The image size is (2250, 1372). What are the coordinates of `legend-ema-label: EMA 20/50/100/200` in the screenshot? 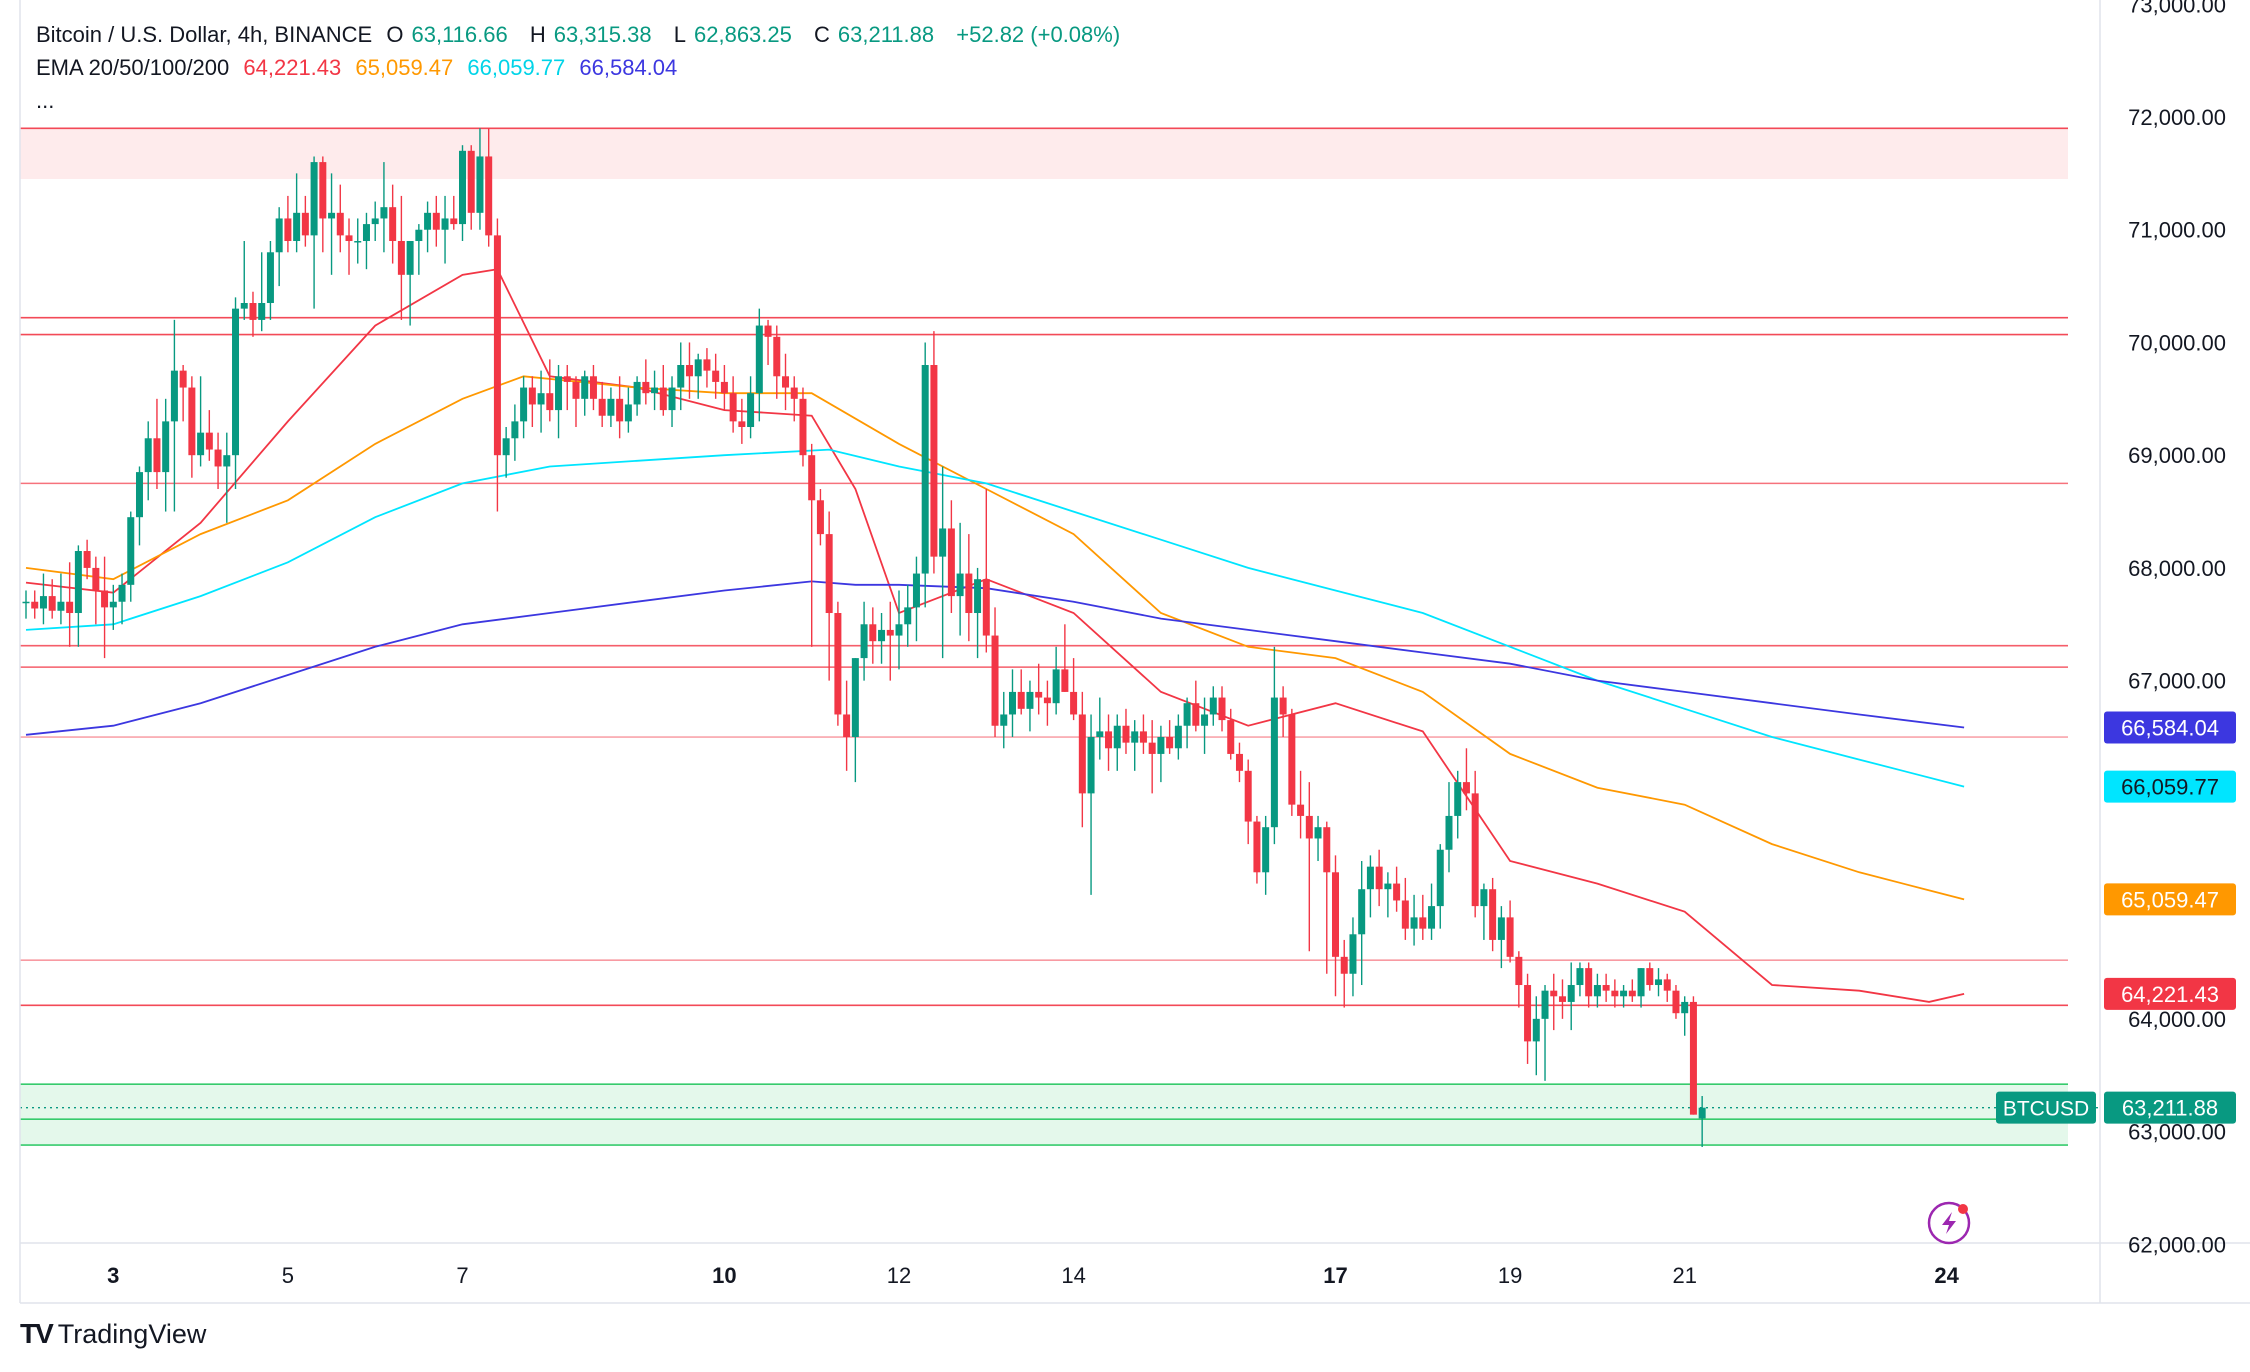 It's located at (133, 67).